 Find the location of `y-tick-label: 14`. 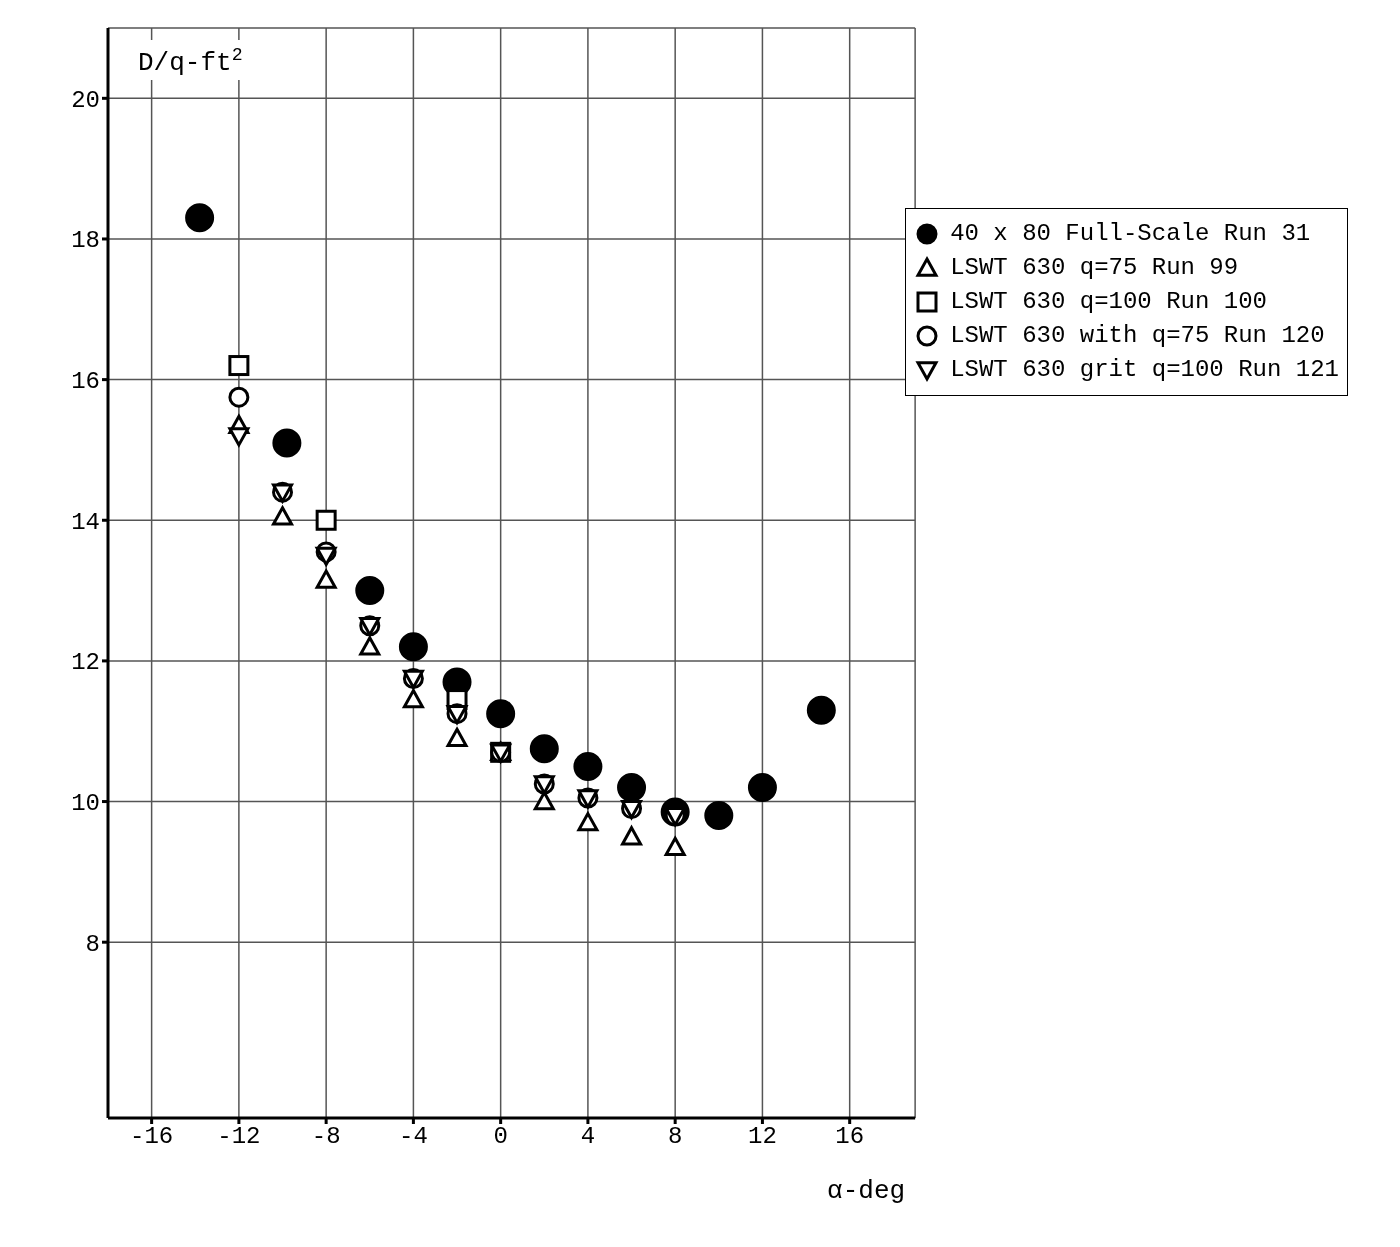

y-tick-label: 14 is located at coordinates (85, 522).